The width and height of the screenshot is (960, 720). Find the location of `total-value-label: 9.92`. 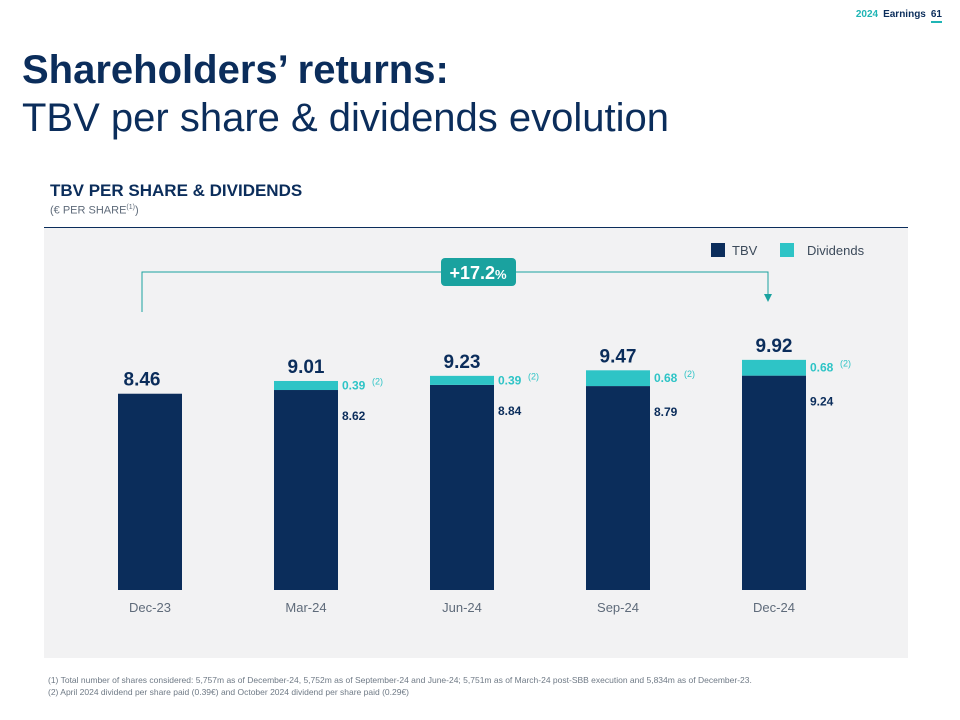

total-value-label: 9.92 is located at coordinates (774, 346).